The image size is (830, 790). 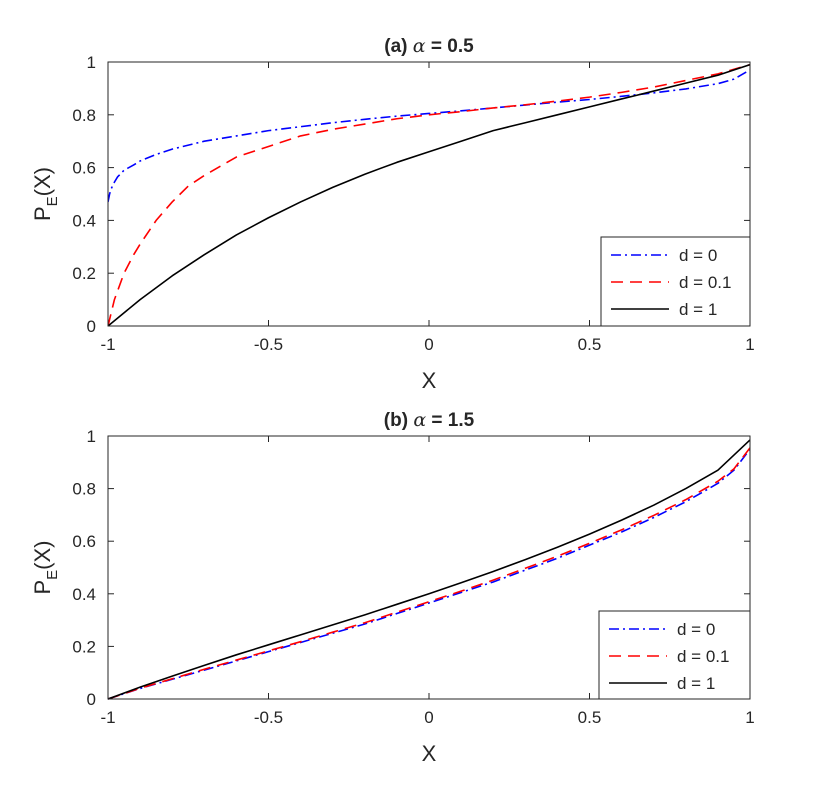 What do you see at coordinates (399, 420) in the screenshot?
I see `chart-title-prefix: (b)` at bounding box center [399, 420].